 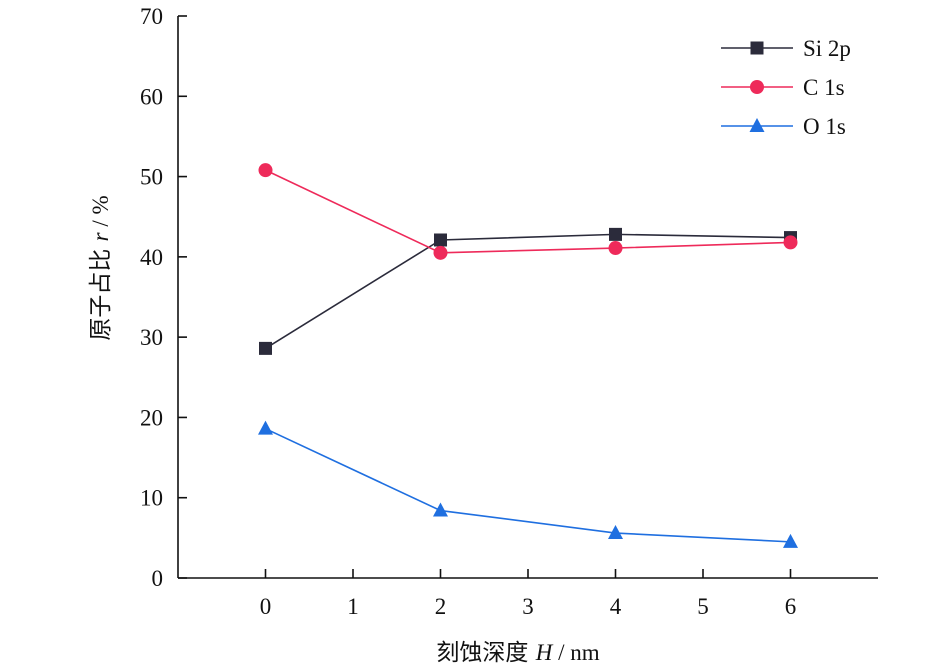 I want to click on x-tick-label: 2, so click(x=441, y=606).